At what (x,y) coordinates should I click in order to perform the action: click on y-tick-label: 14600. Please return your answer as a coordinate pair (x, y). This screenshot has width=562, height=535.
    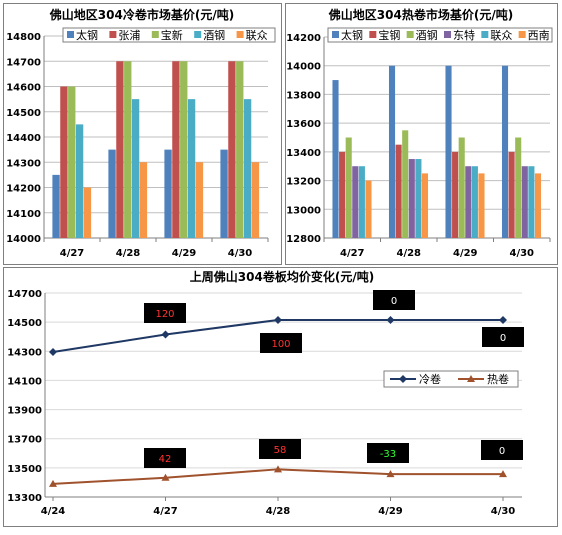
    Looking at the image, I should click on (23, 88).